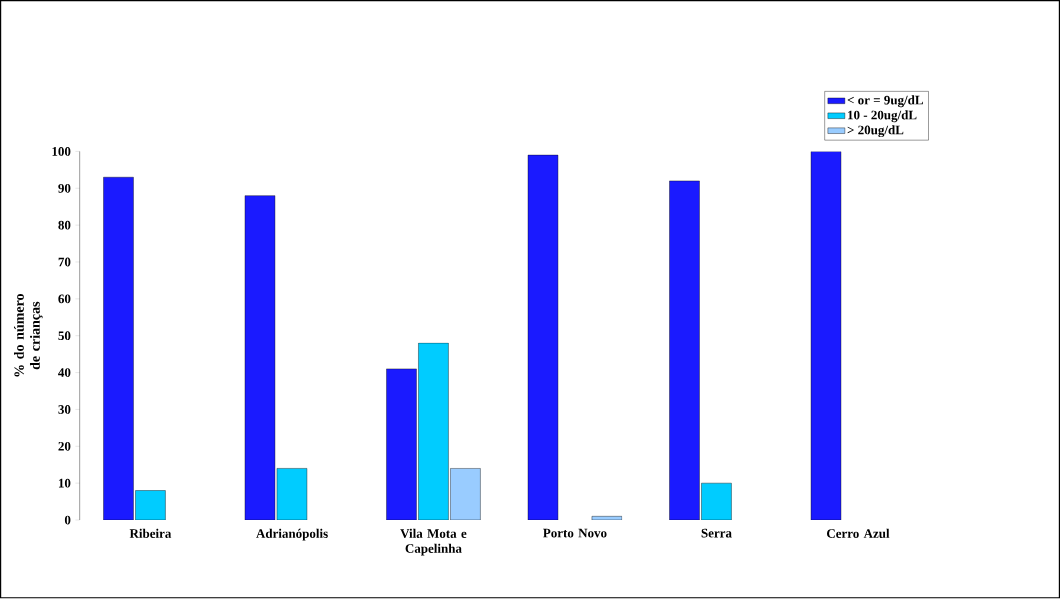 This screenshot has width=1060, height=599. Describe the element at coordinates (885, 101) in the screenshot. I see `legend-label: < or = 9ug/dL` at that location.